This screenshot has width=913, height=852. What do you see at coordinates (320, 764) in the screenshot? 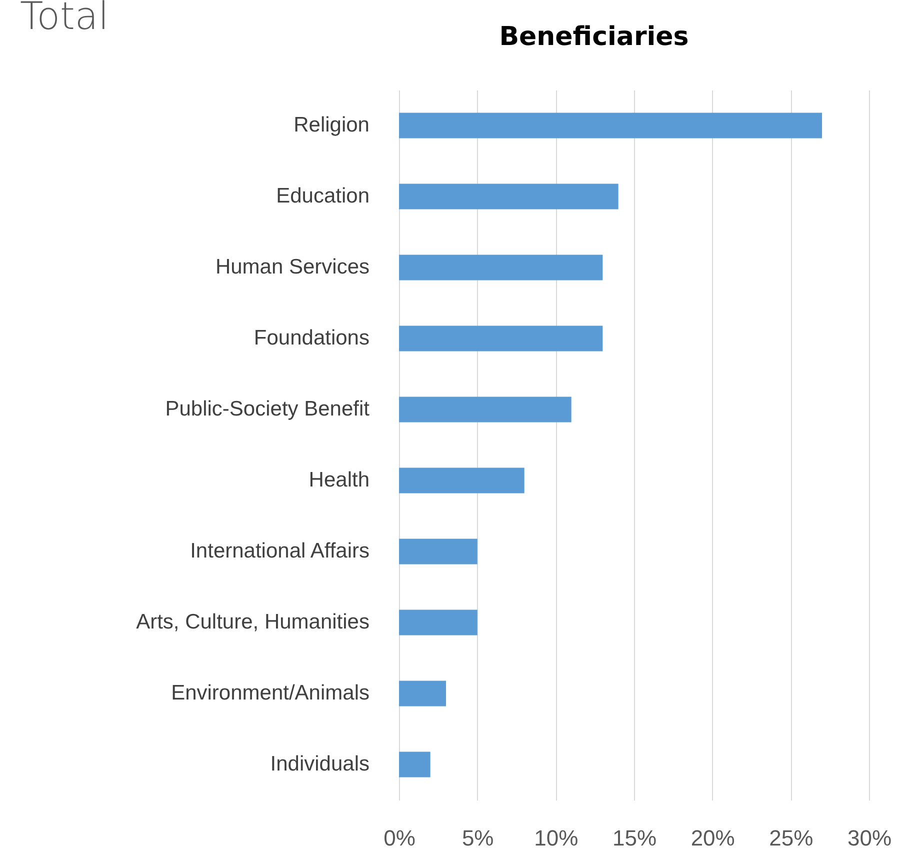
I see `y-tick-label: Individuals` at bounding box center [320, 764].